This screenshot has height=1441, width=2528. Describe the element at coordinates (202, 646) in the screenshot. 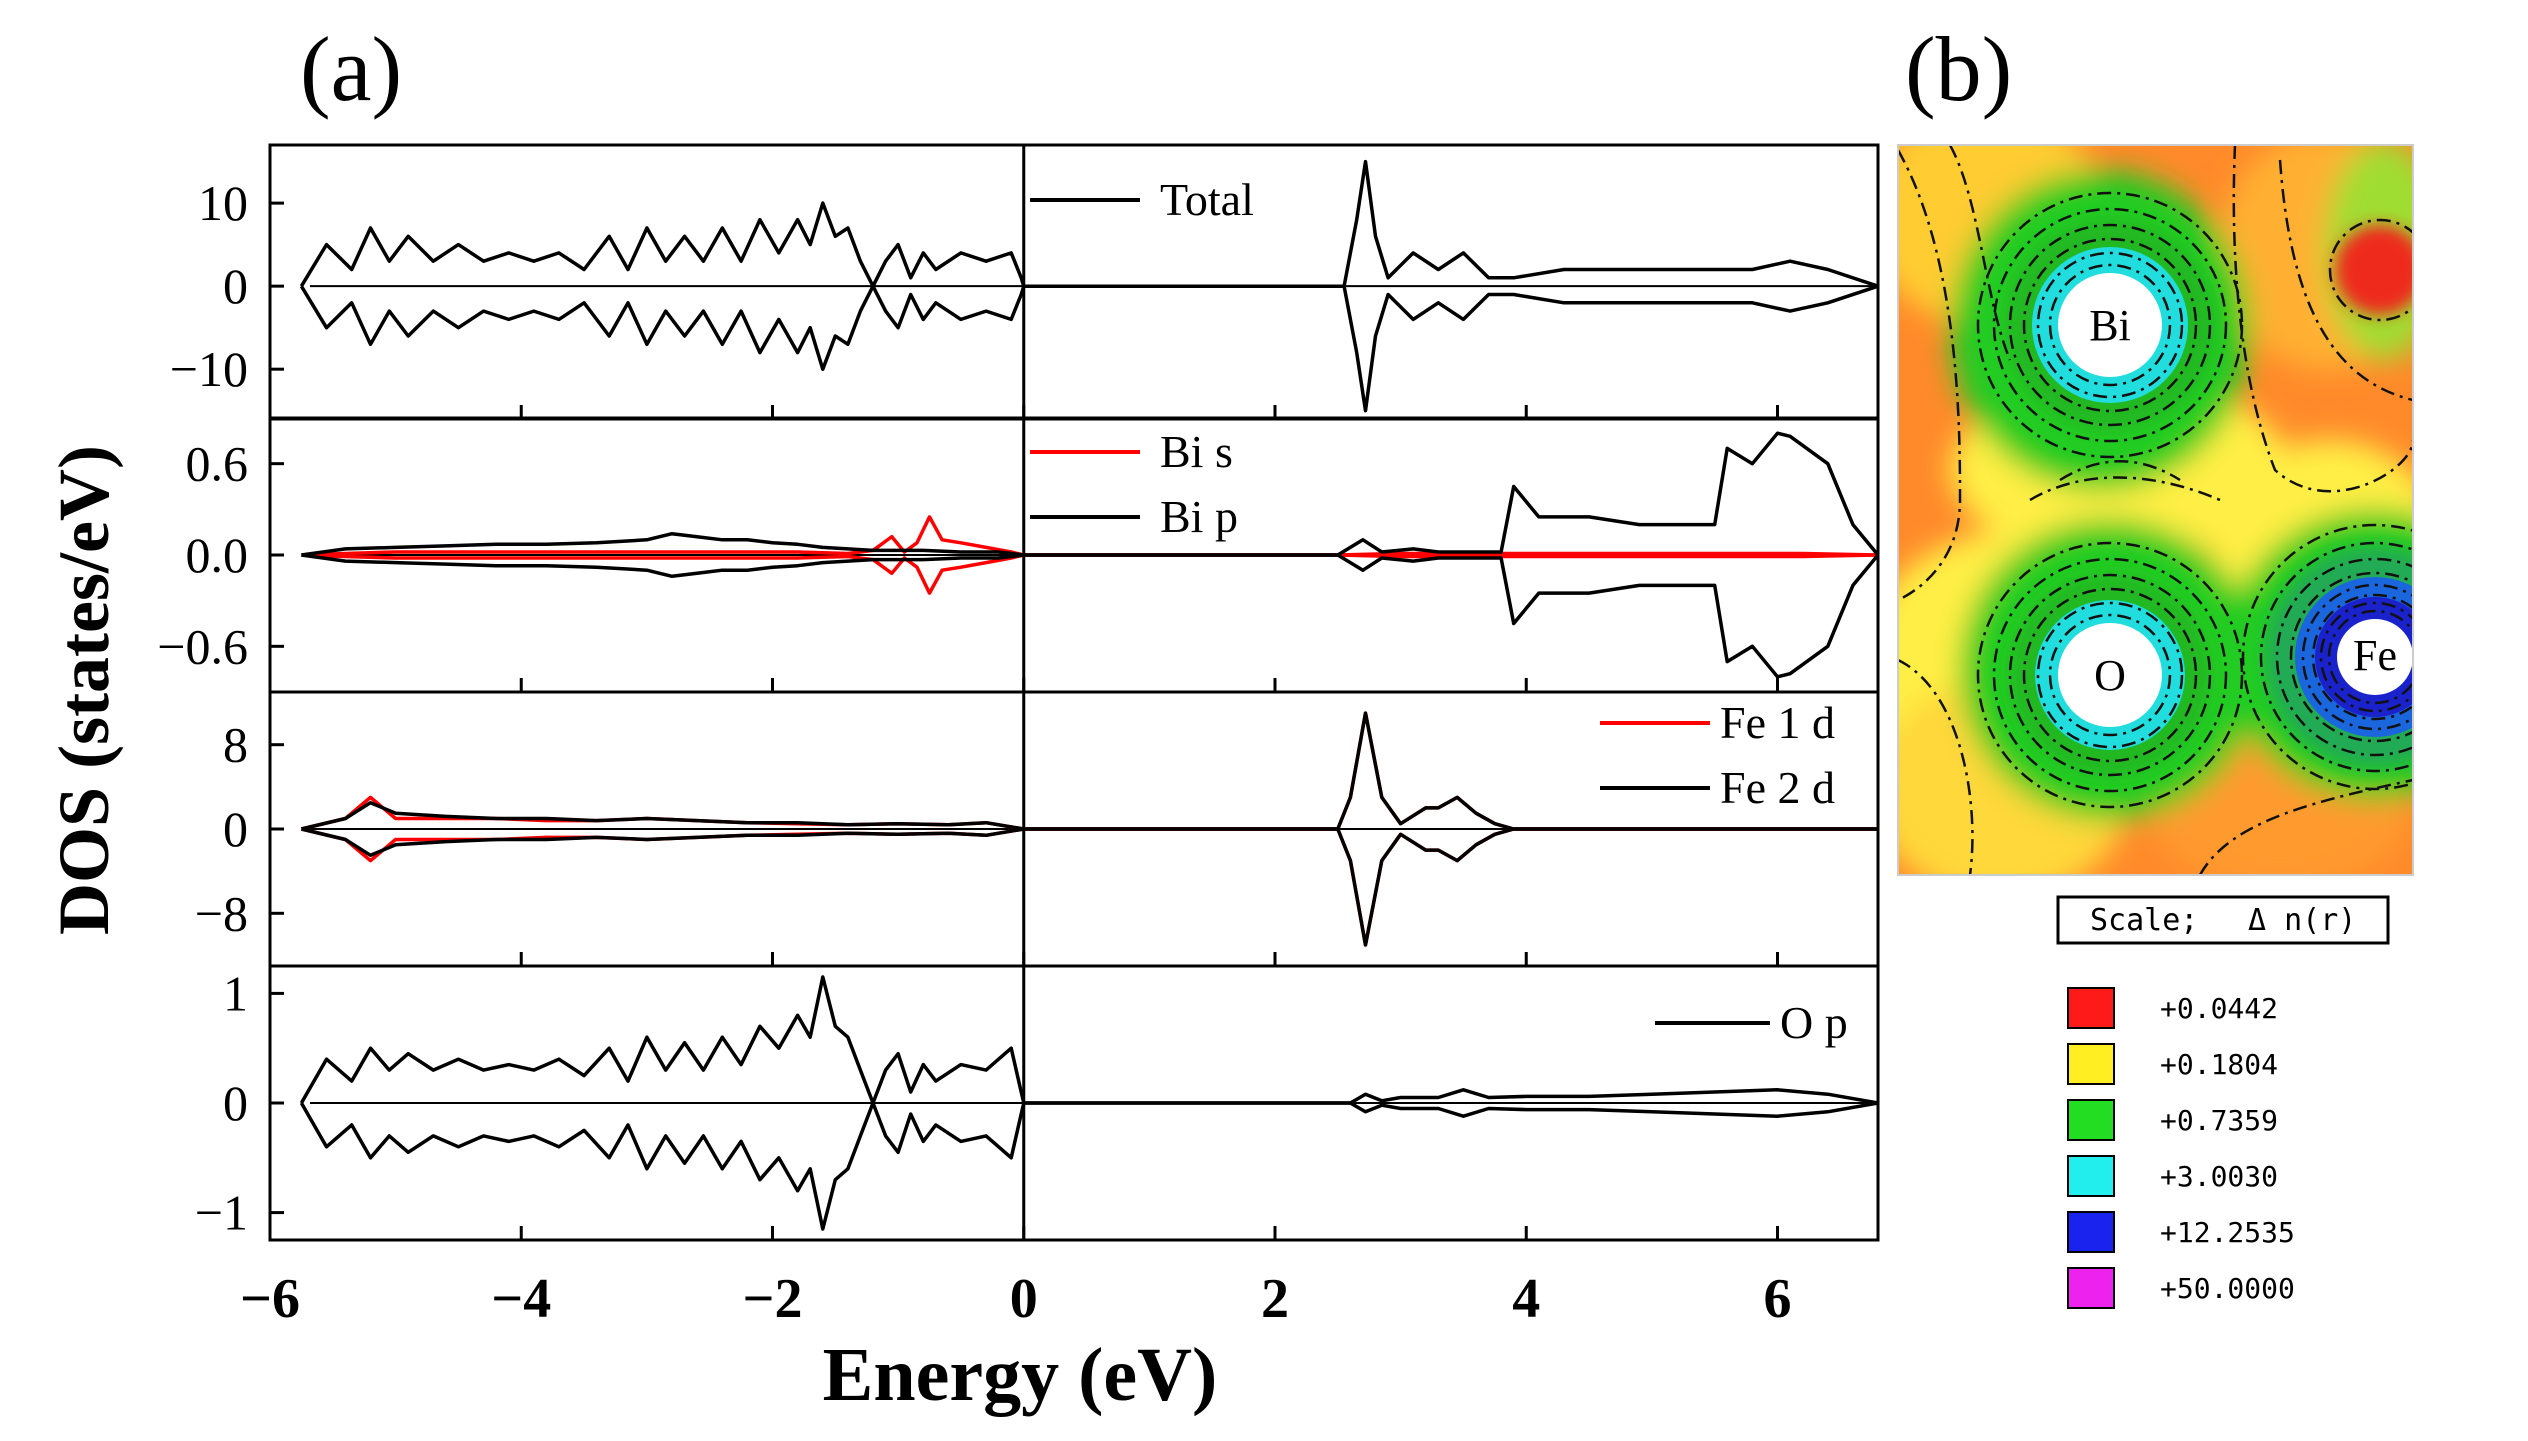

I see `y-tick-label-bi-2: −0.6` at that location.